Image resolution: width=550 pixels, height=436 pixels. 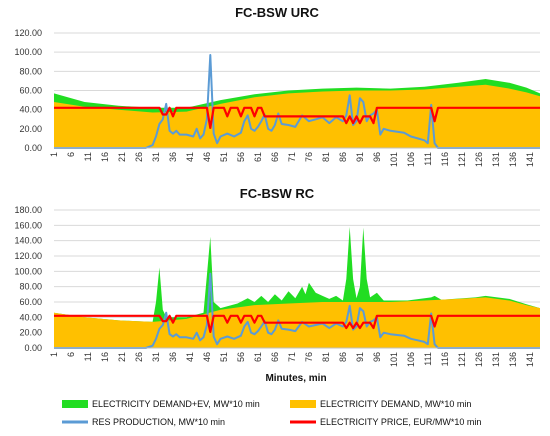 I want to click on x-axis-label: Minutes, min, so click(x=295, y=378).